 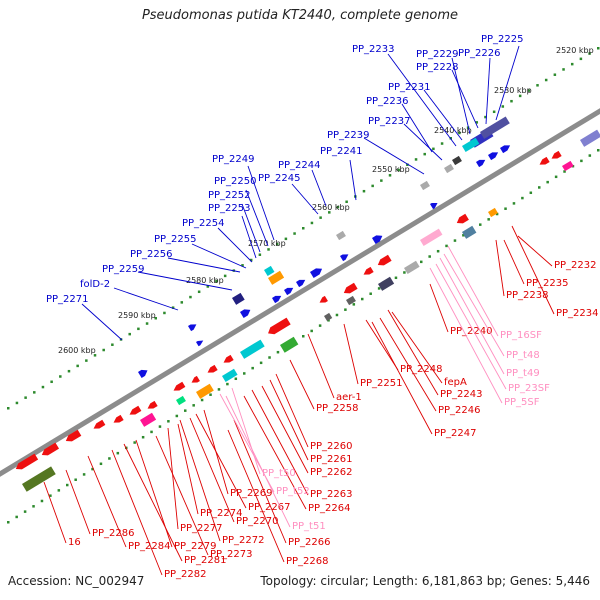 I want to click on forward-gene-label: PP_2256, so click(x=151, y=254).